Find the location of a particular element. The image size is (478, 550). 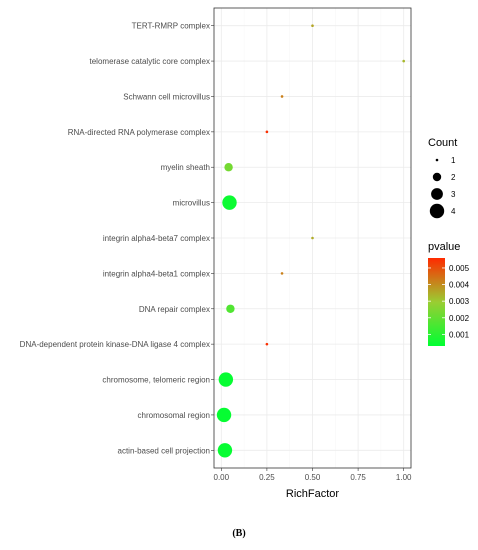

x-tick-label: 1.00 is located at coordinates (404, 477).